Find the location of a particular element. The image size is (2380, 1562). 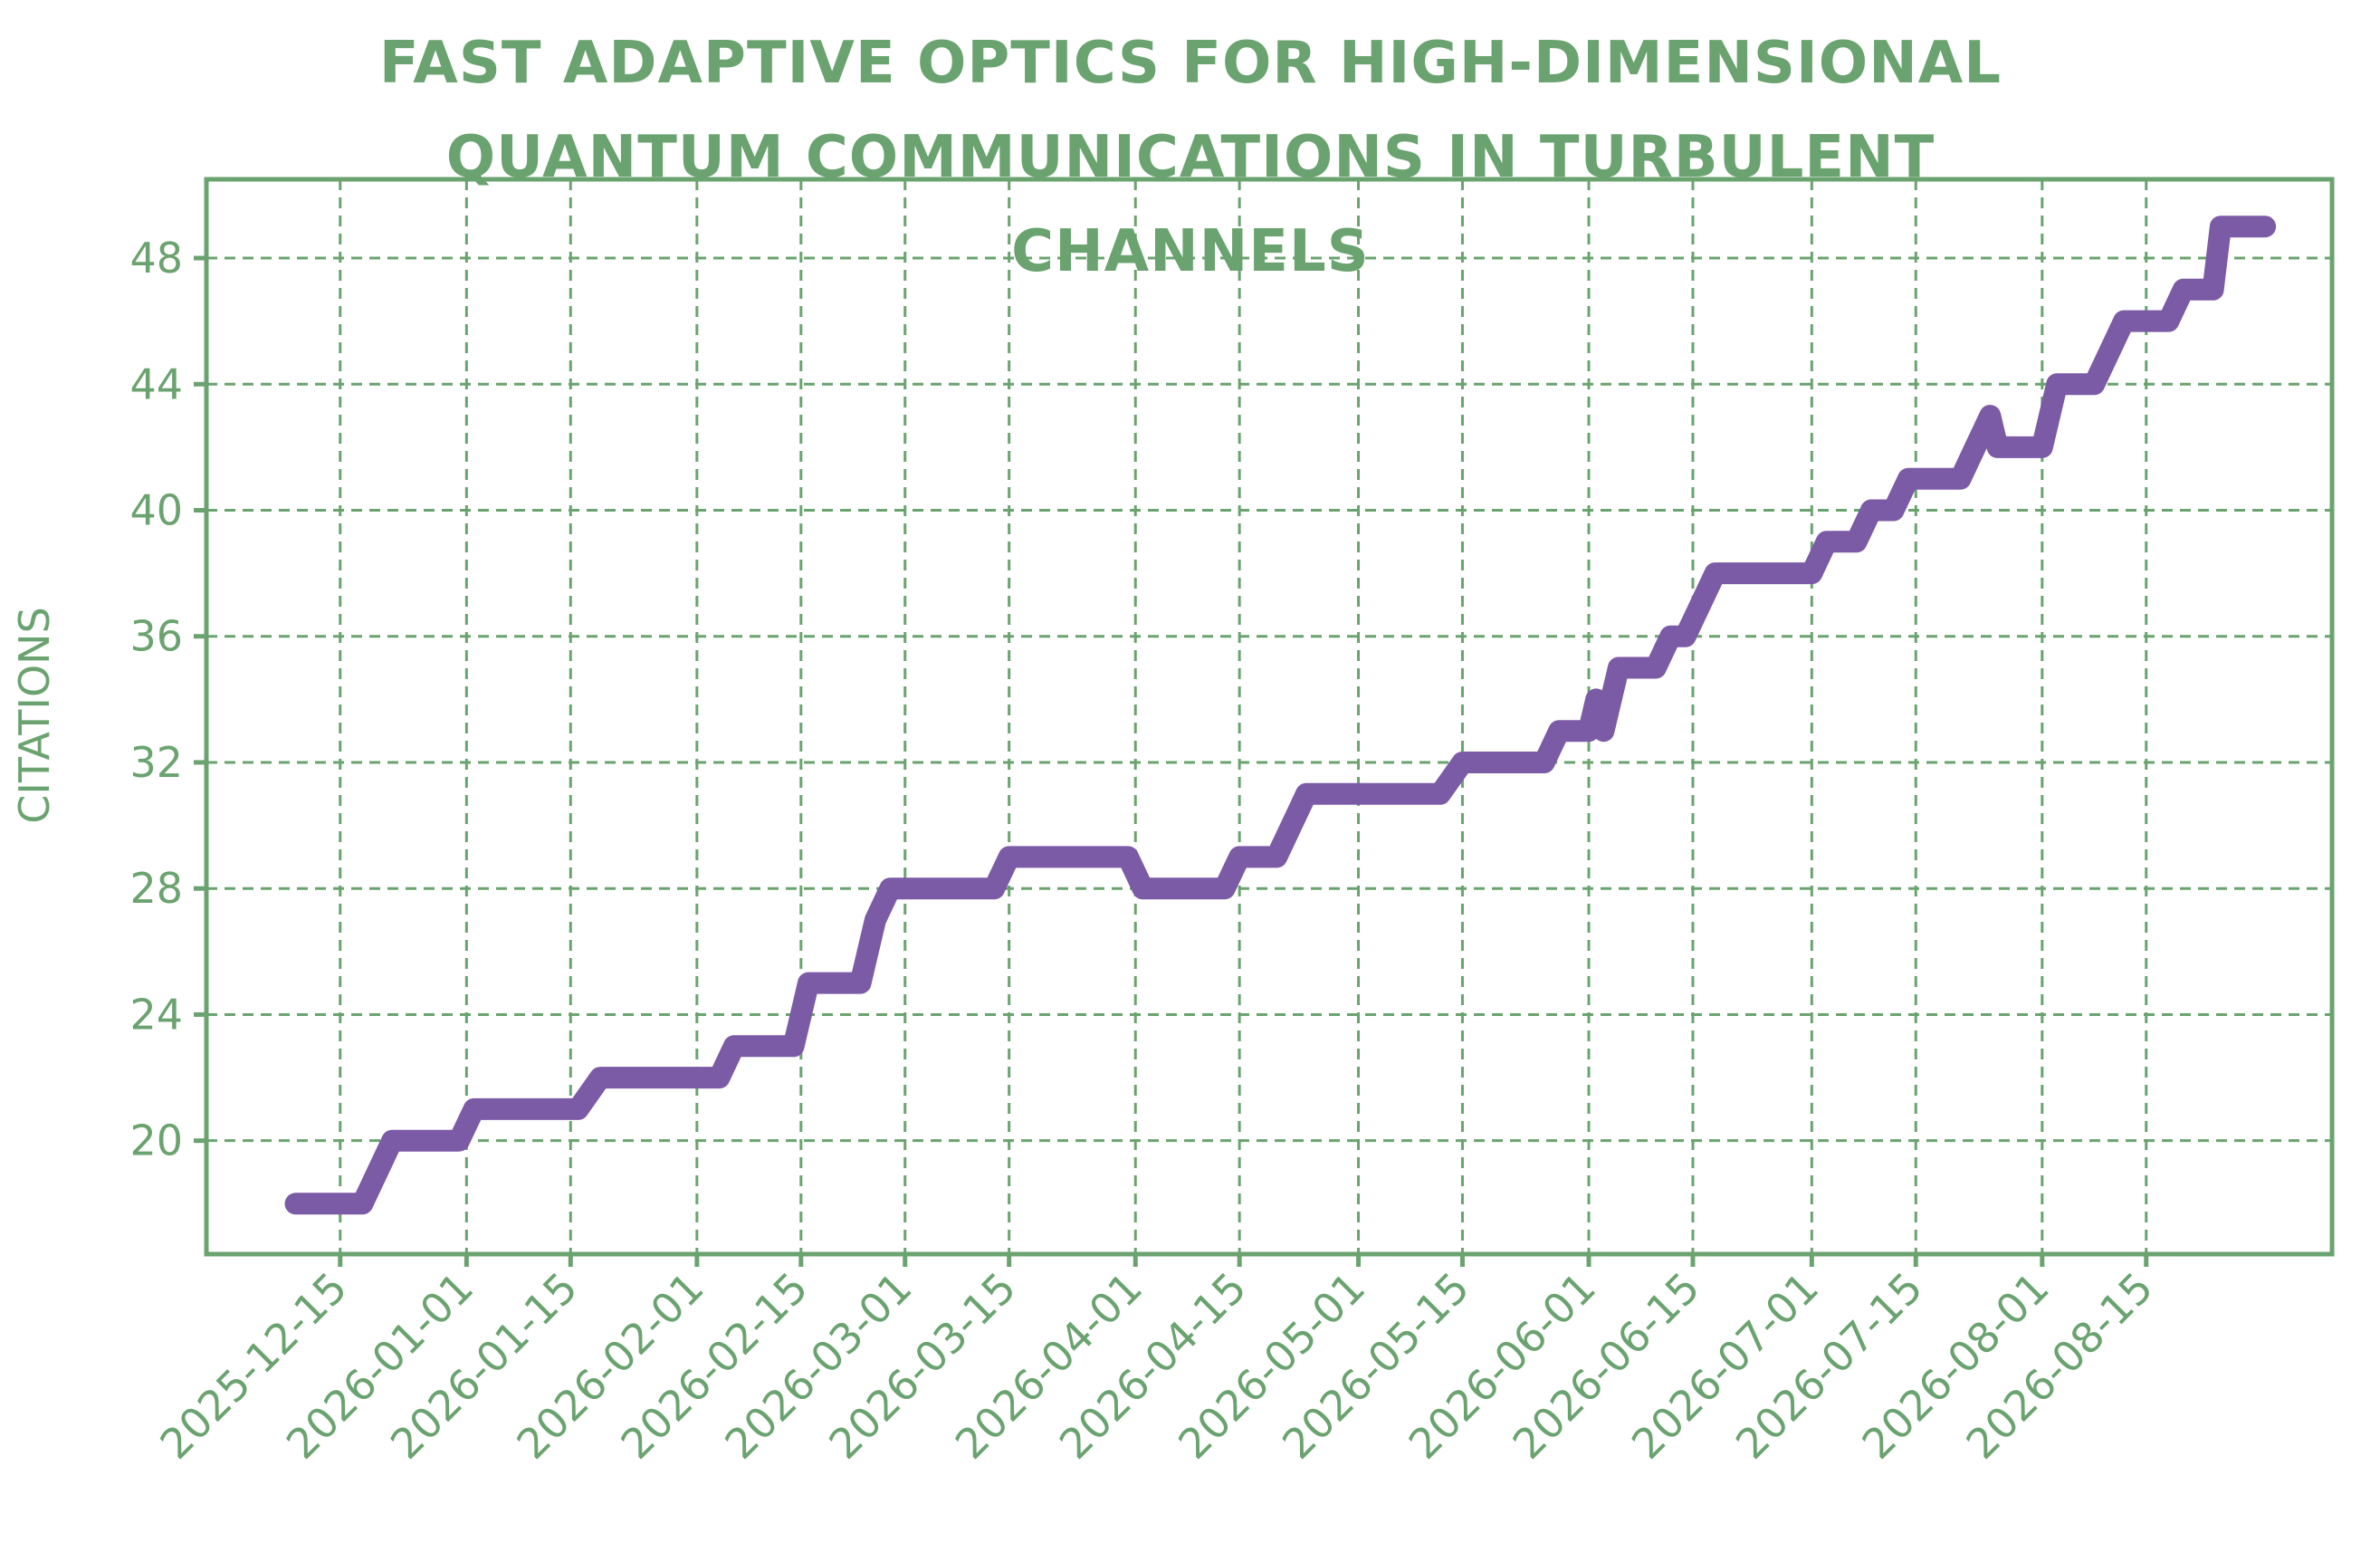

y-tick-label: 48 is located at coordinates (156, 258).